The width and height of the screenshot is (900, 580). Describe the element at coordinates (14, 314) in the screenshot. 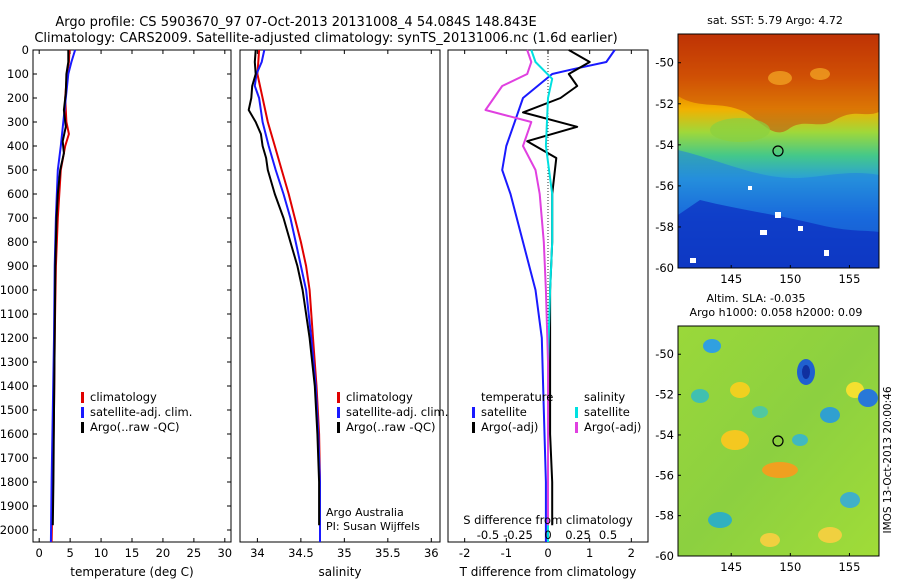

I see `depth-tick-label: 1100` at that location.